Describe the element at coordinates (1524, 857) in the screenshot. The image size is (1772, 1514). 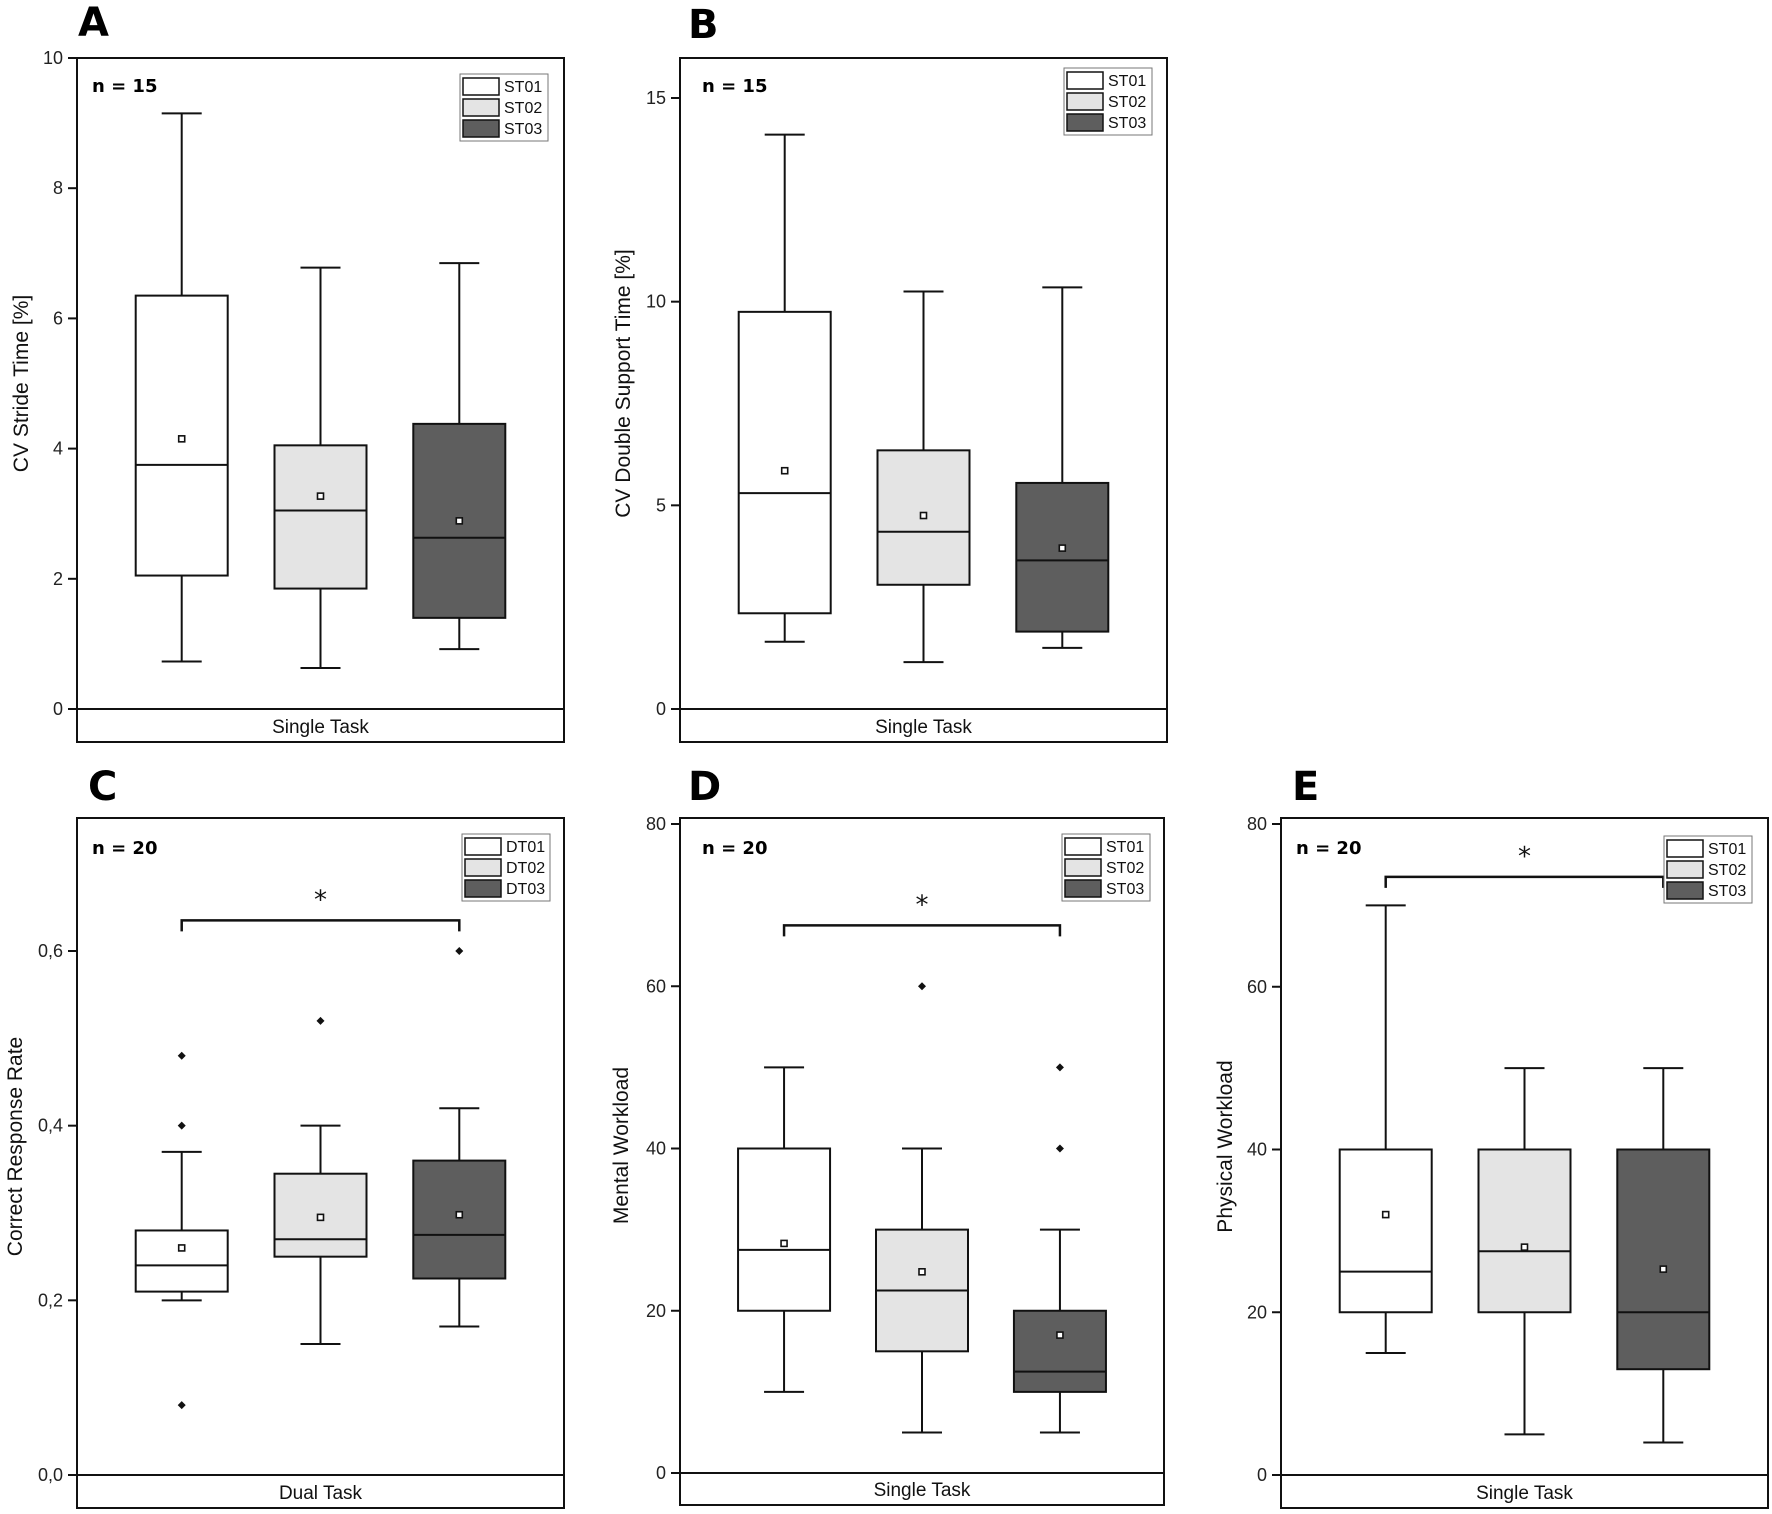
I see `significance-star: *` at that location.